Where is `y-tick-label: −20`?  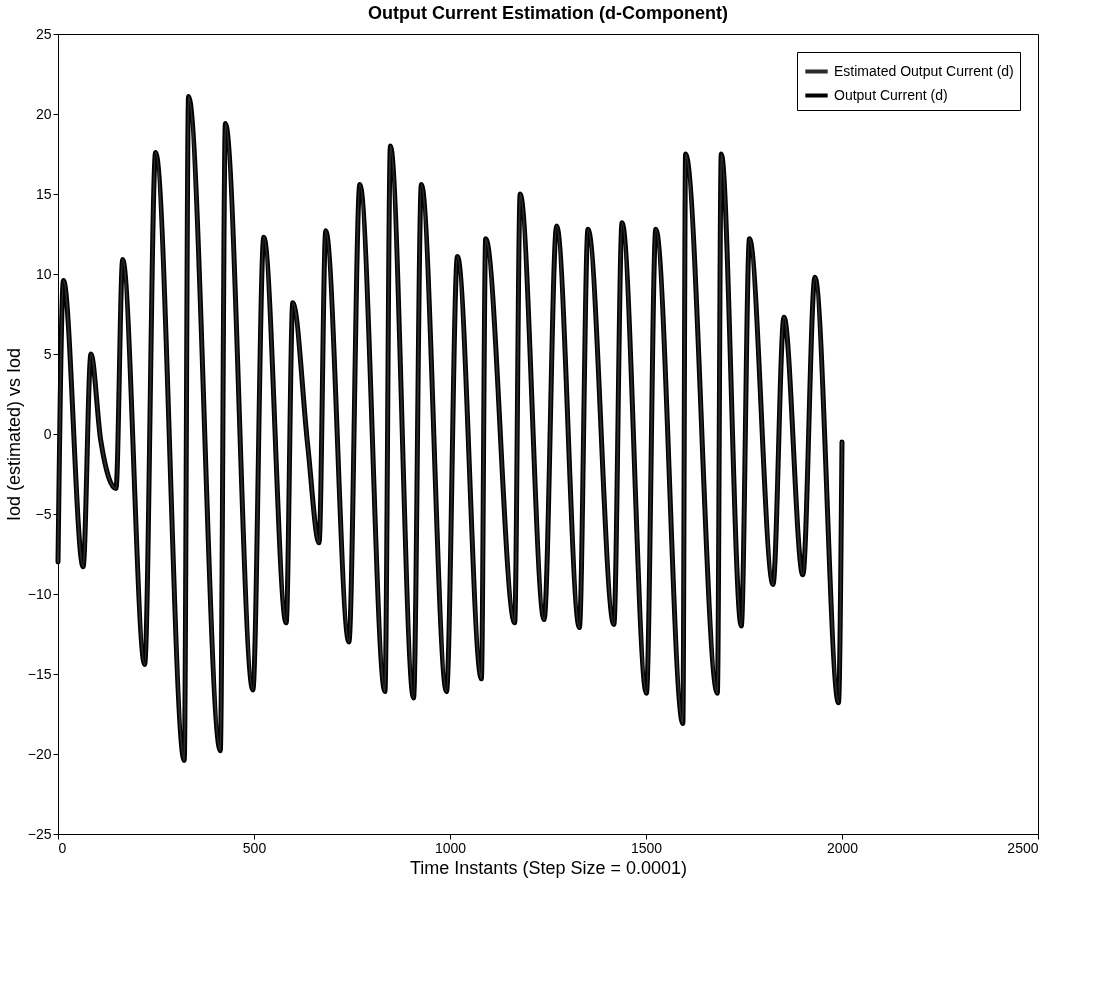 y-tick-label: −20 is located at coordinates (39, 753).